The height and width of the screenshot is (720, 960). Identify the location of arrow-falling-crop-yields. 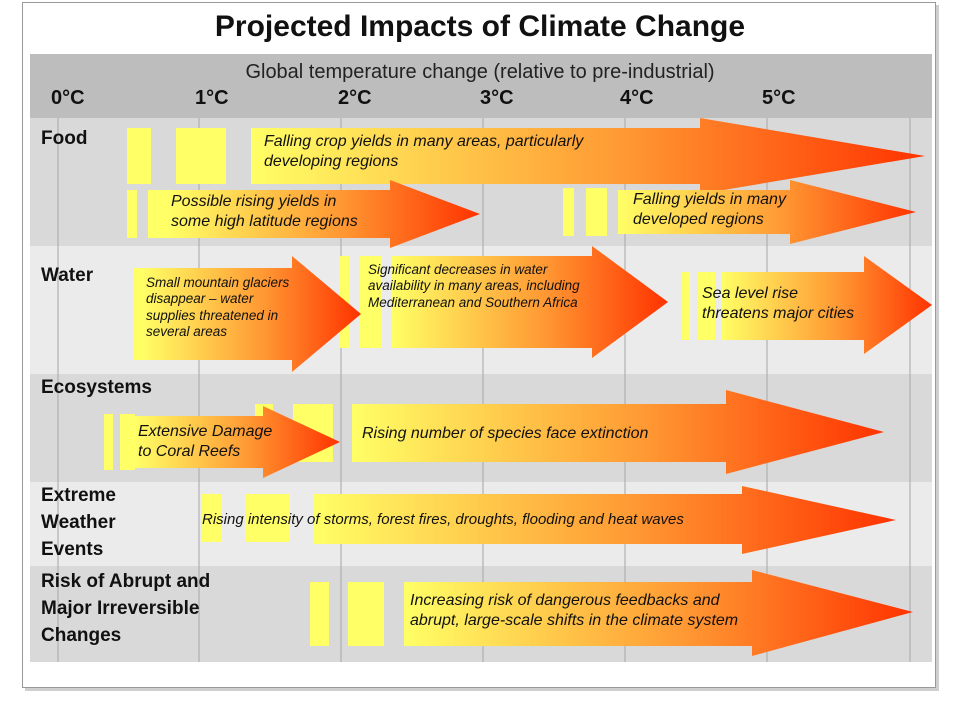
(588, 156).